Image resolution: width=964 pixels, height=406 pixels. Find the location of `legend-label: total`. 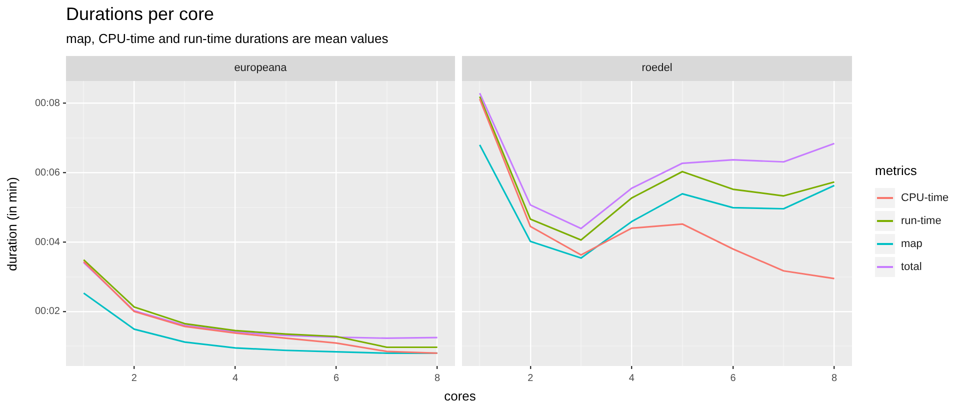

legend-label: total is located at coordinates (911, 266).